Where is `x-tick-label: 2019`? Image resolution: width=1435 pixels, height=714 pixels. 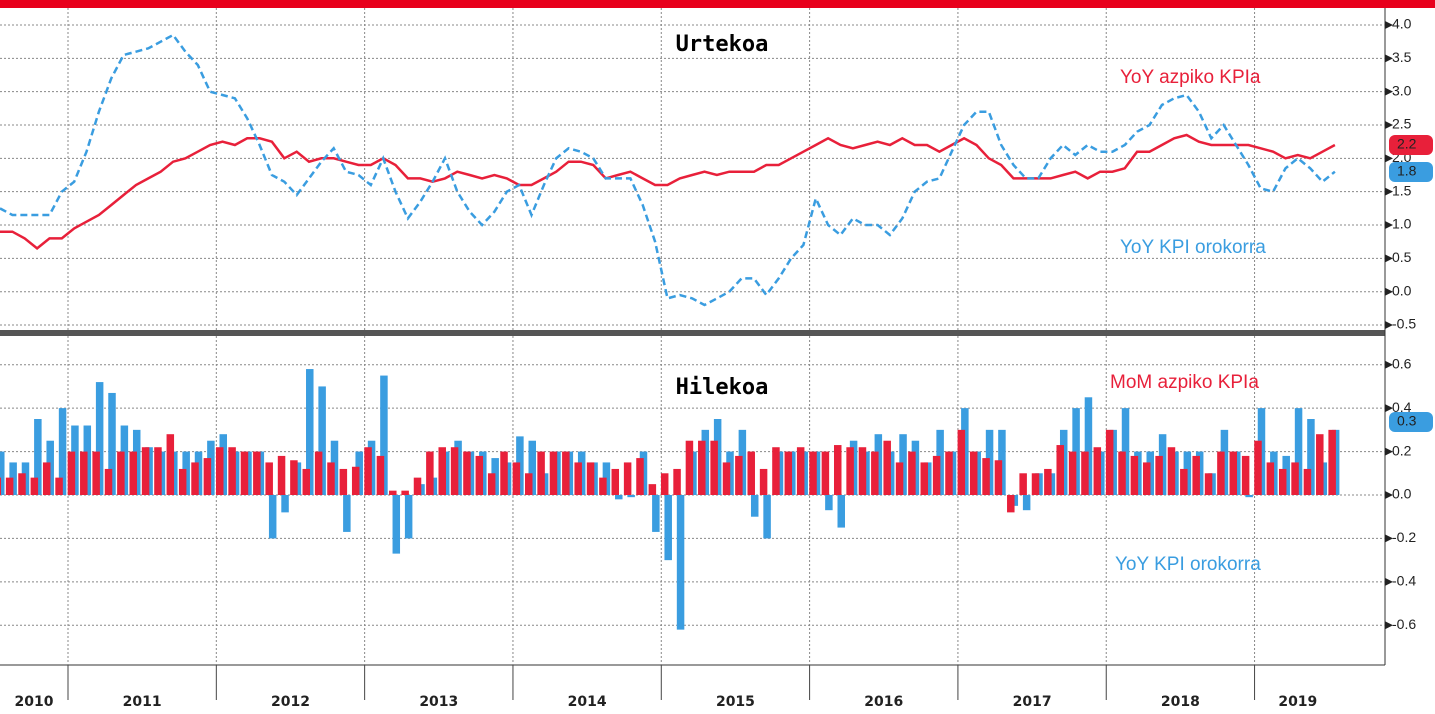
x-tick-label: 2019 is located at coordinates (1297, 702).